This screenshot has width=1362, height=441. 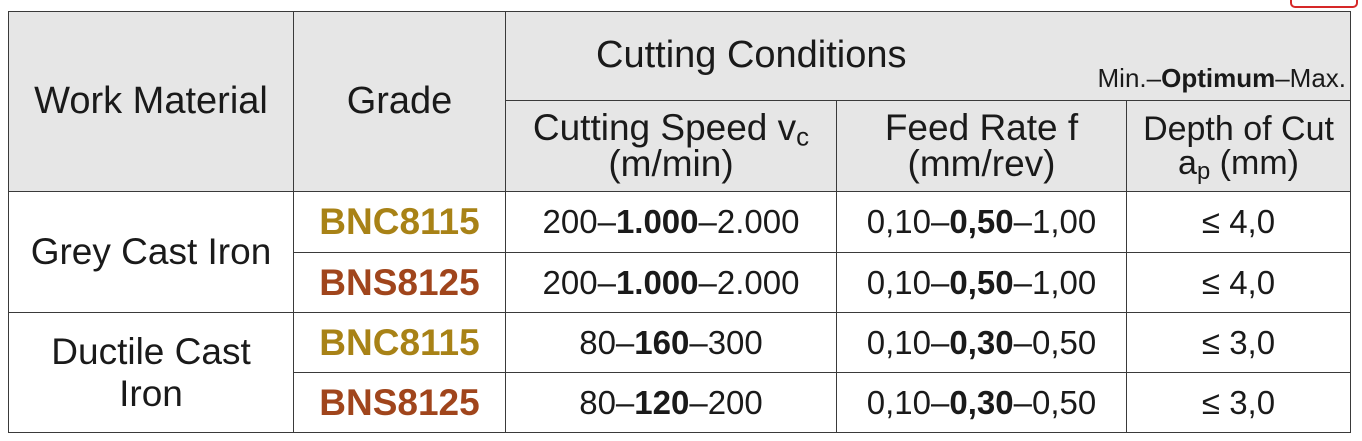 What do you see at coordinates (1259, 163) in the screenshot?
I see `depth-unit: (mm)` at bounding box center [1259, 163].